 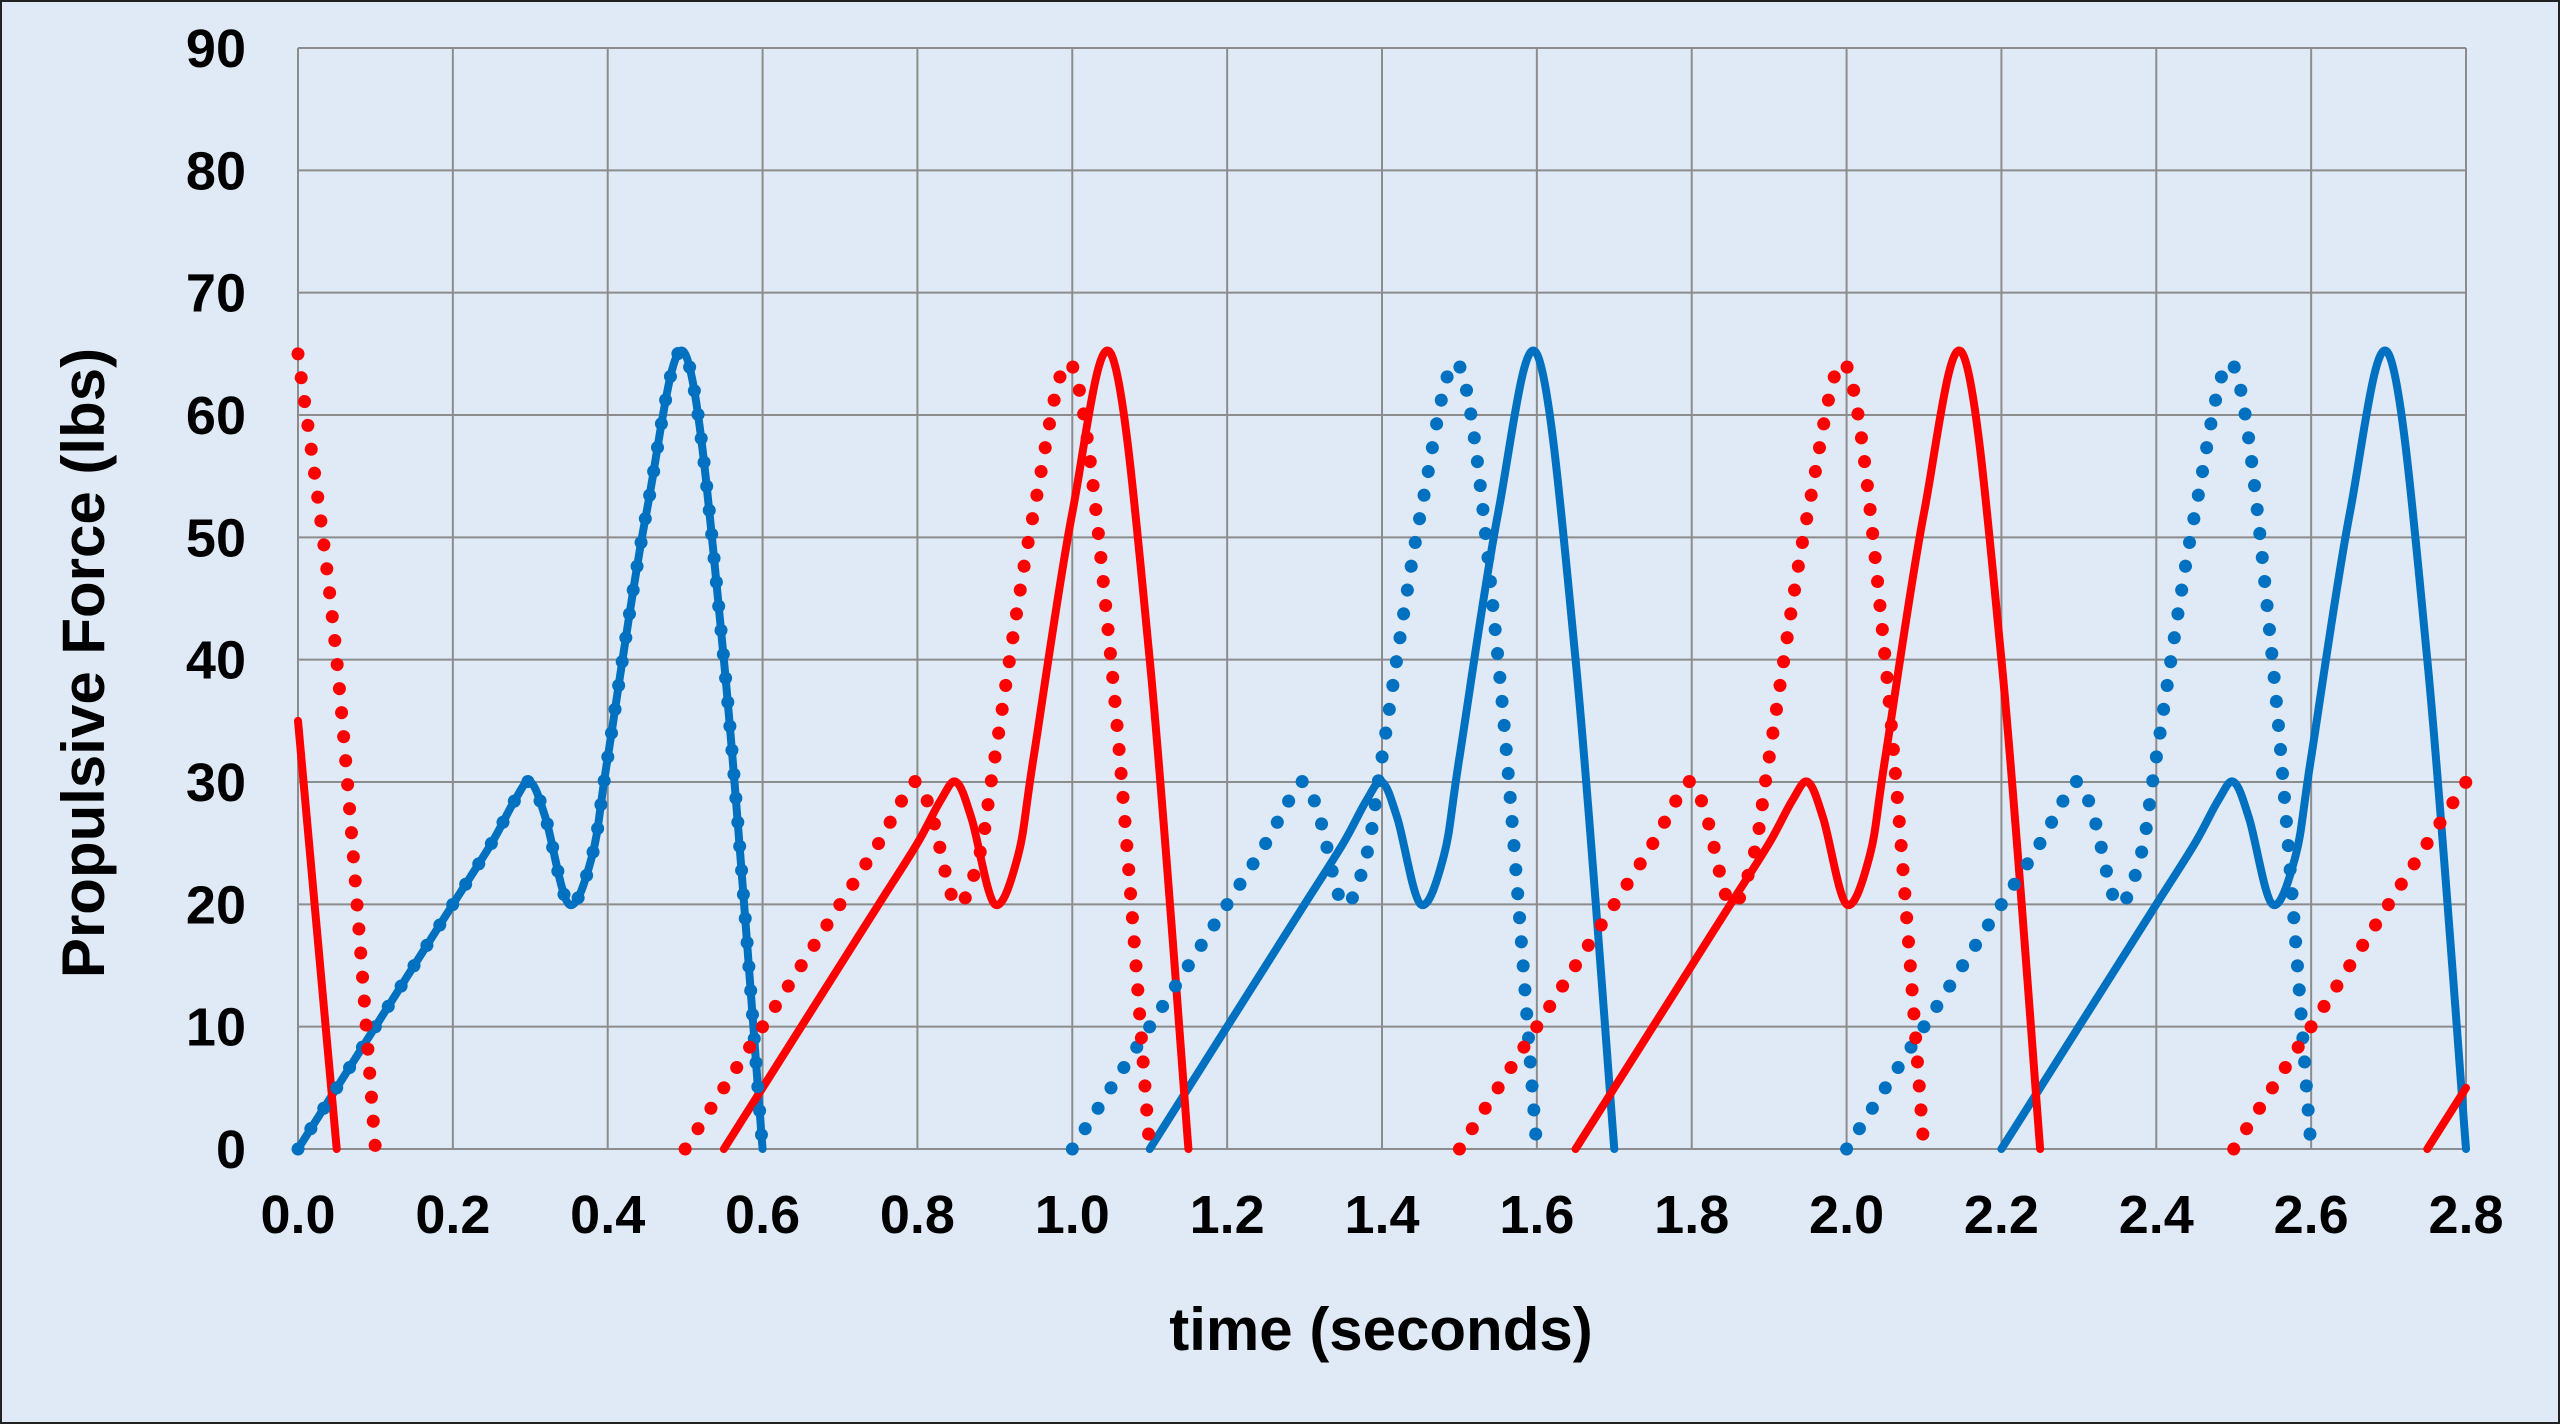 I want to click on y-tick-label: 20, so click(x=216, y=905).